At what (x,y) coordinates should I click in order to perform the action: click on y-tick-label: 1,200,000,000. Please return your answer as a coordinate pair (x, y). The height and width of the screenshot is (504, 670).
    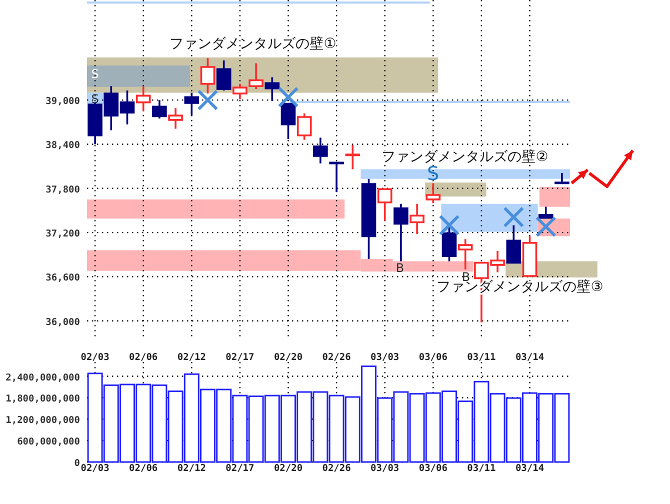
    Looking at the image, I should click on (43, 420).